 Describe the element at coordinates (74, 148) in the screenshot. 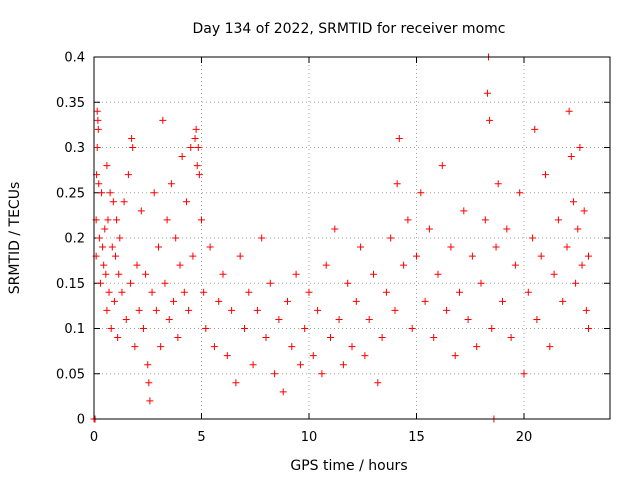

I see `y-tick-label: 0.3` at that location.